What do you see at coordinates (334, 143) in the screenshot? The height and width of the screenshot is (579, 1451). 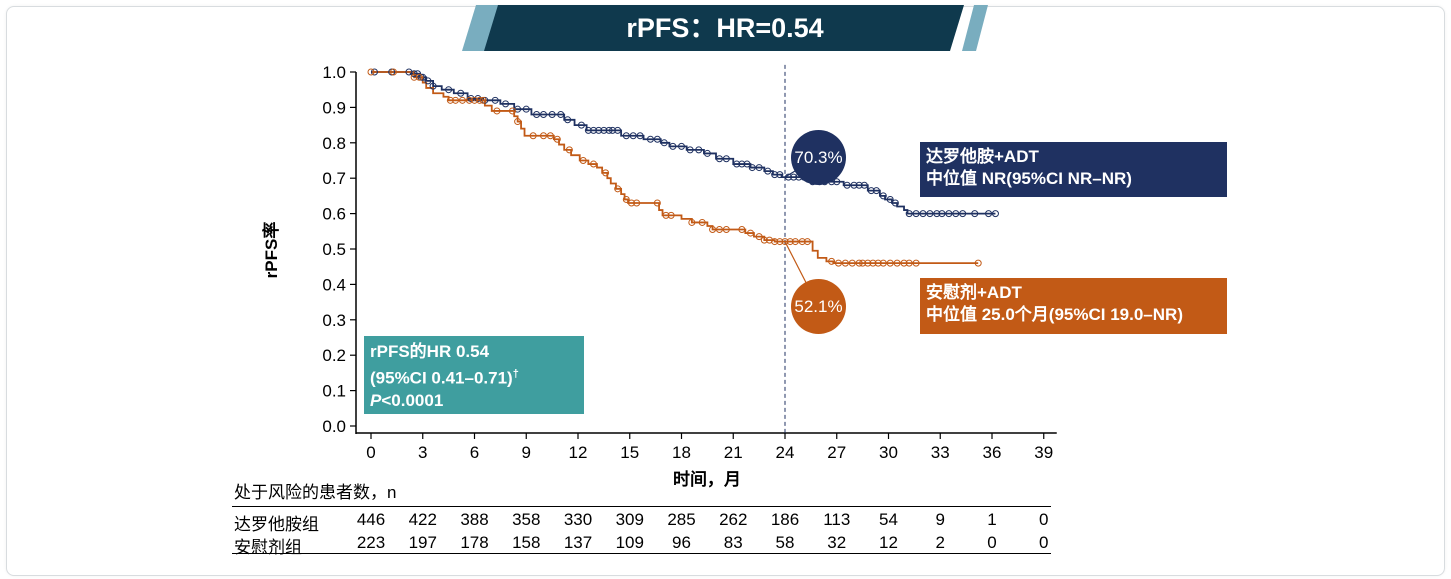 I see `y-tick-label: 0.8` at bounding box center [334, 143].